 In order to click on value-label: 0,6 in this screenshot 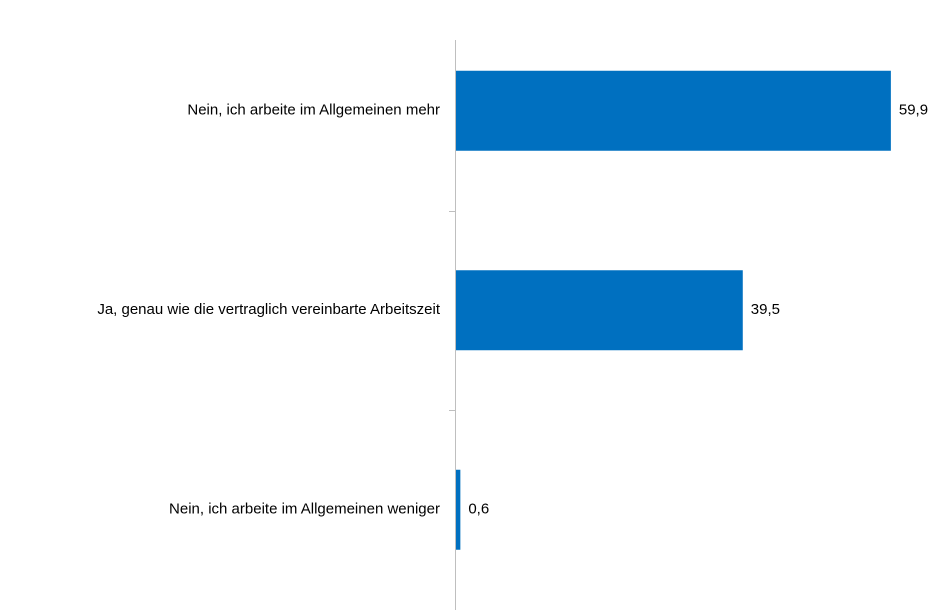, I will do `click(478, 509)`.